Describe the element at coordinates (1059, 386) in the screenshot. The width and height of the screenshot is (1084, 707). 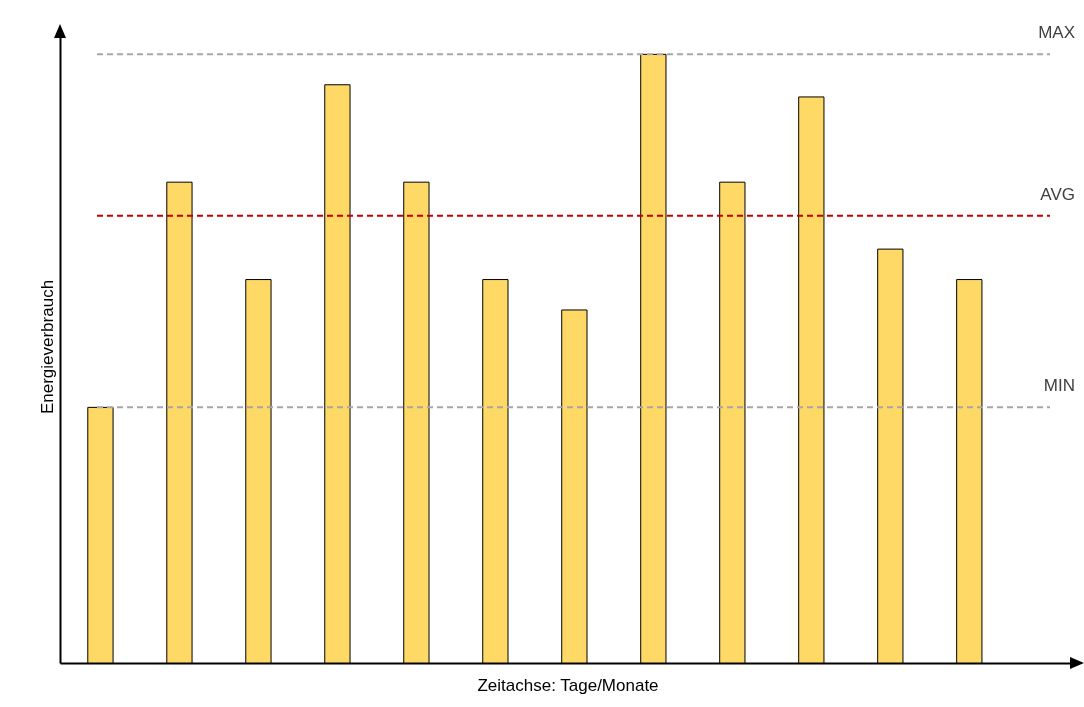
I see `ref-line-label: MIN` at that location.